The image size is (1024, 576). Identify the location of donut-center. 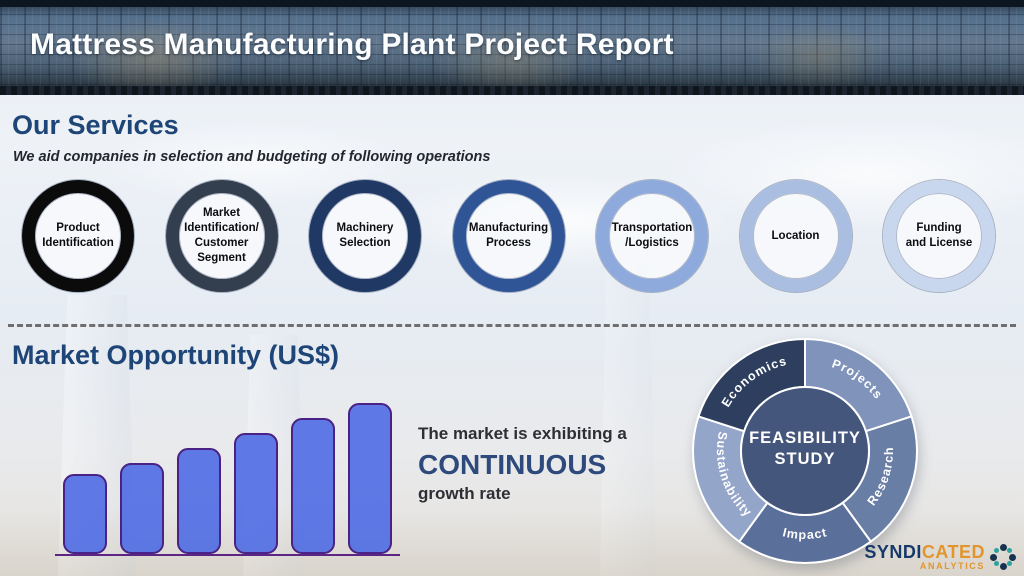
(805, 451).